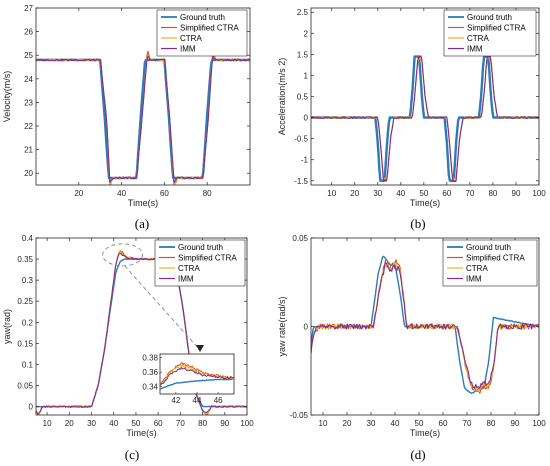 This screenshot has height=466, width=550. Describe the element at coordinates (28, 8) in the screenshot. I see `y-tick-label: 27` at that location.